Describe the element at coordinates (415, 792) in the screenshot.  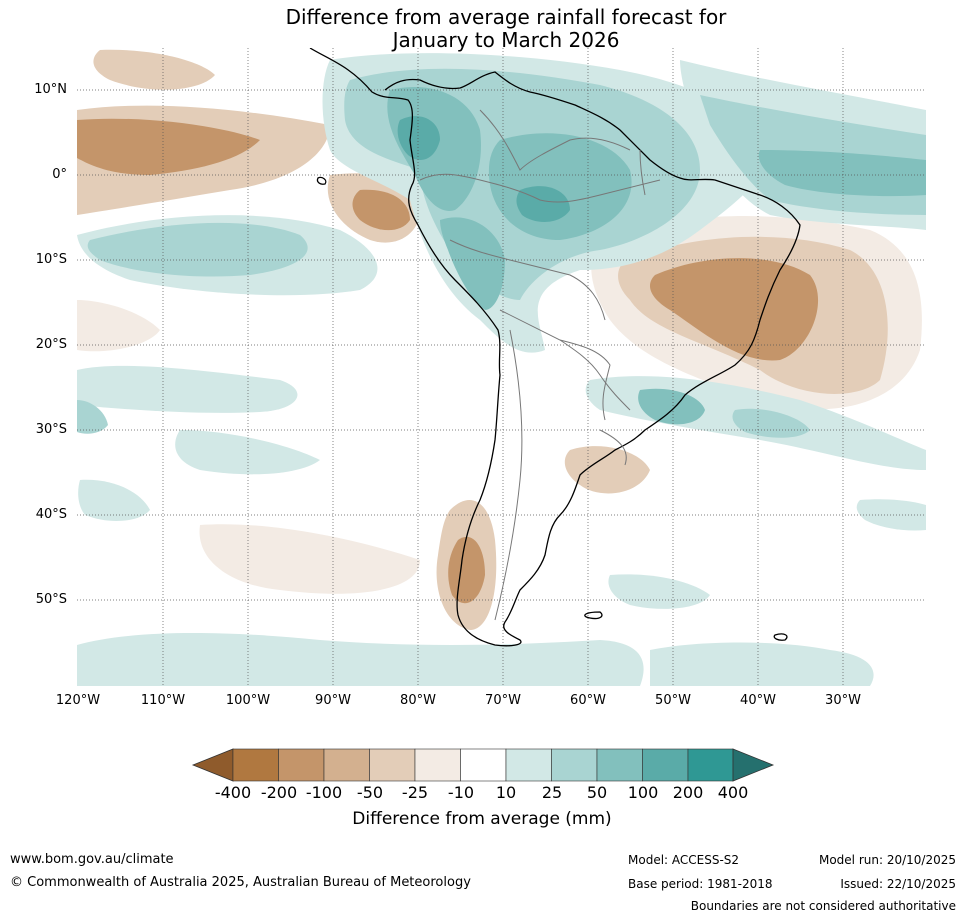
I see `colorbar-tick: -25` at that location.